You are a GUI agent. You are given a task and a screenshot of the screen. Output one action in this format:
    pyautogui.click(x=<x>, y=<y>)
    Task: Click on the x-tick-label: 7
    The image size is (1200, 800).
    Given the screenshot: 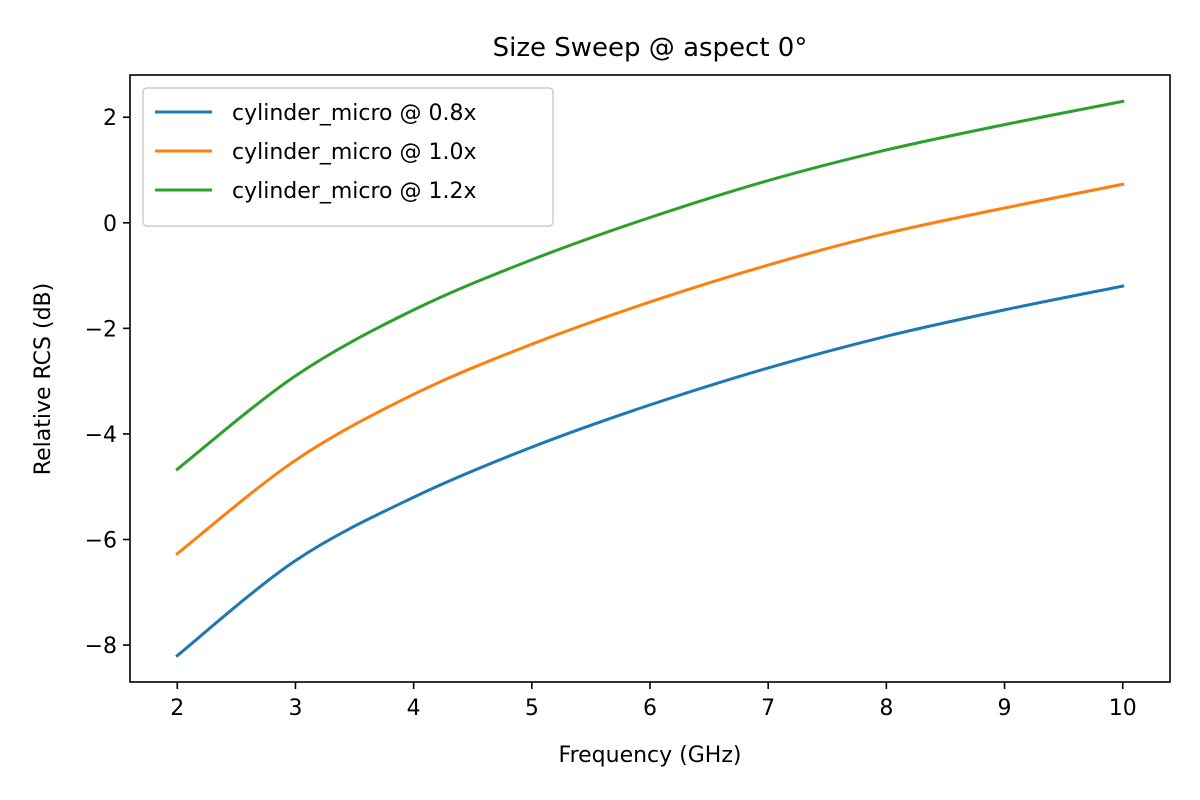 What is the action you would take?
    pyautogui.click(x=768, y=708)
    